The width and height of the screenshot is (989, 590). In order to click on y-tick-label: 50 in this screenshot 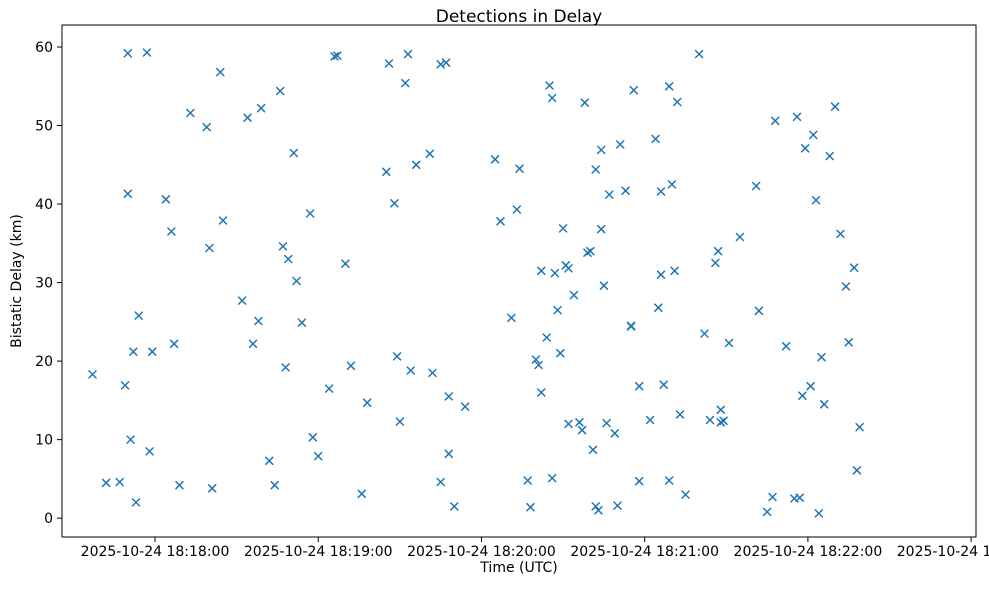, I will do `click(44, 127)`.